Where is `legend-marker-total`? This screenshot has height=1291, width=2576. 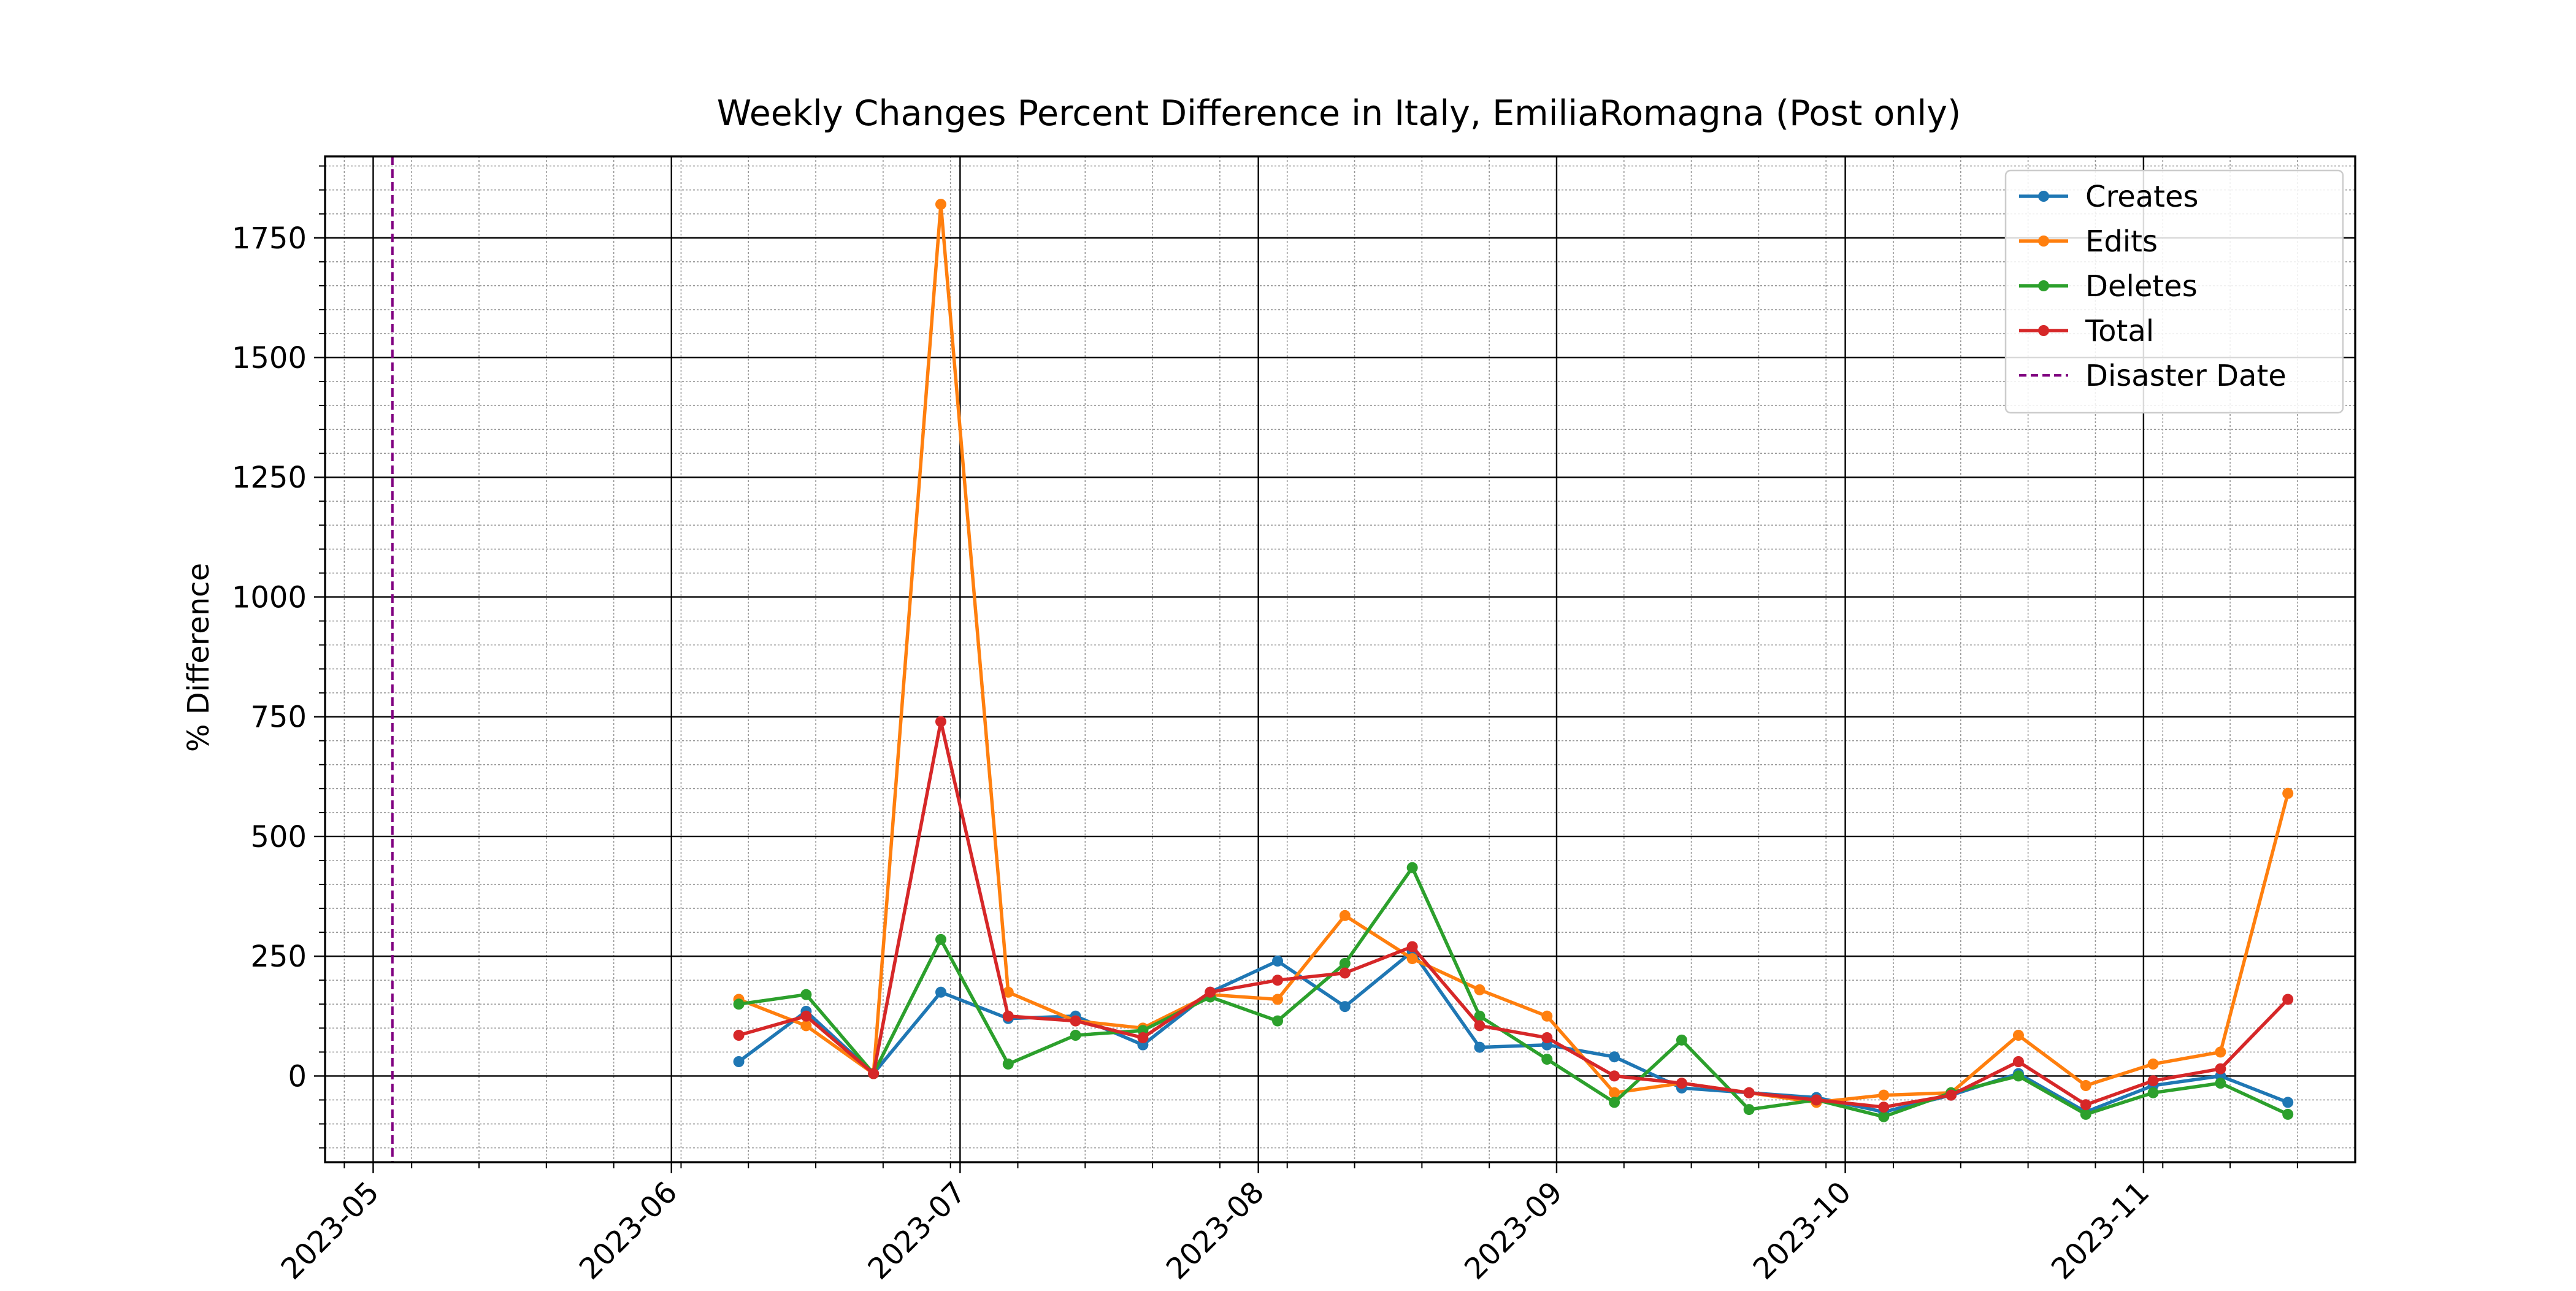 legend-marker-total is located at coordinates (2043, 330).